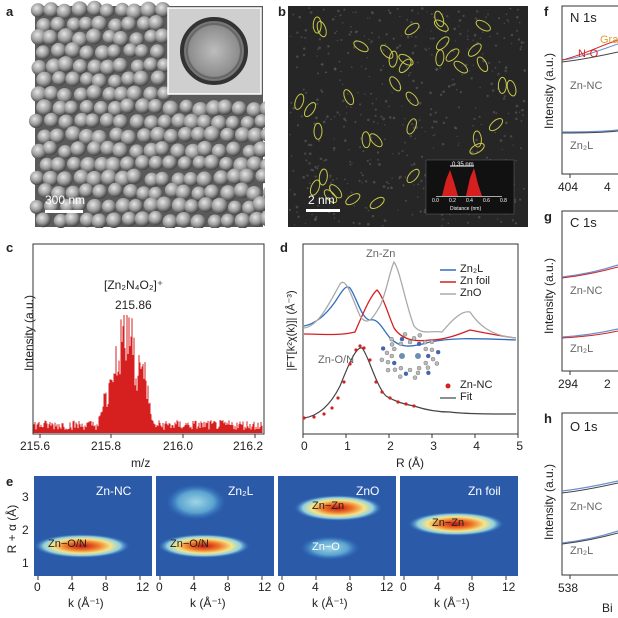  I want to click on xps-o1s-chart, so click(589, 495).